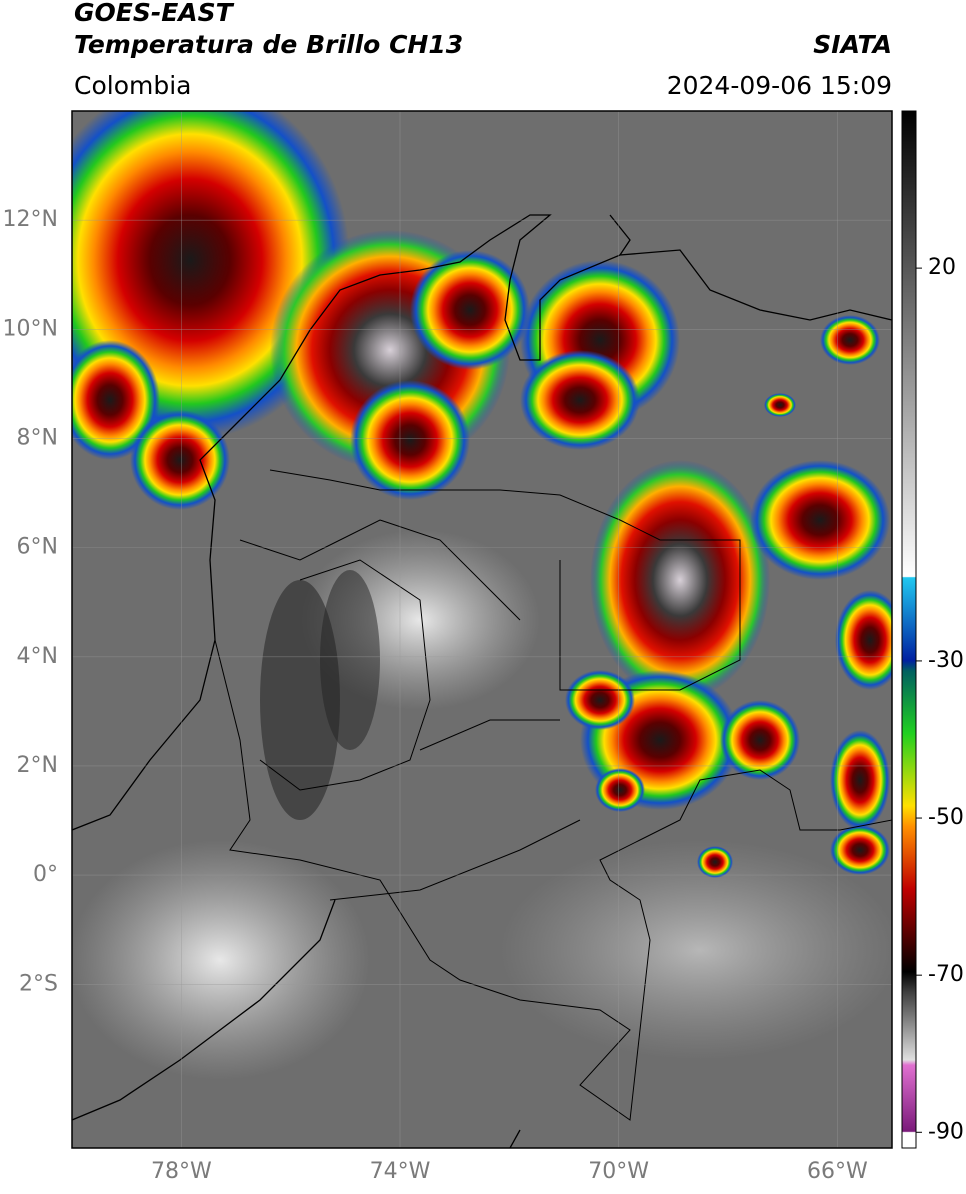  I want to click on source: SIATA, so click(852, 44).